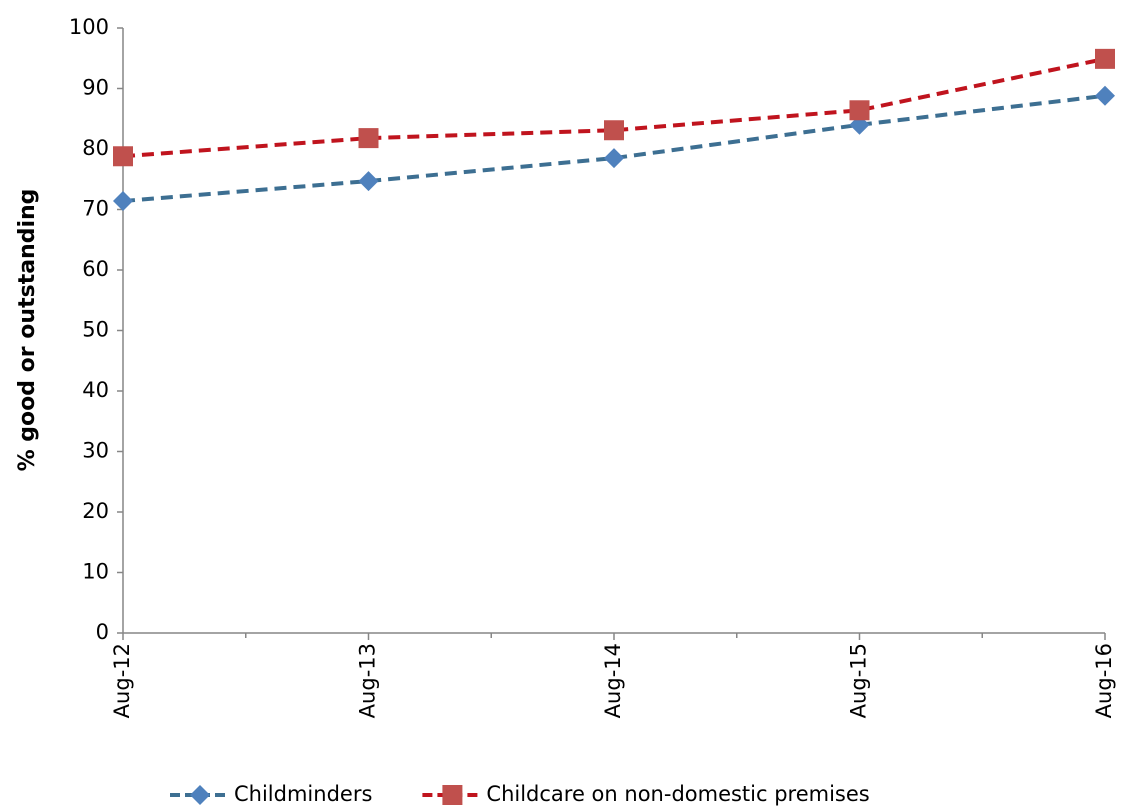  I want to click on y-tick-label: 100, so click(89, 27).